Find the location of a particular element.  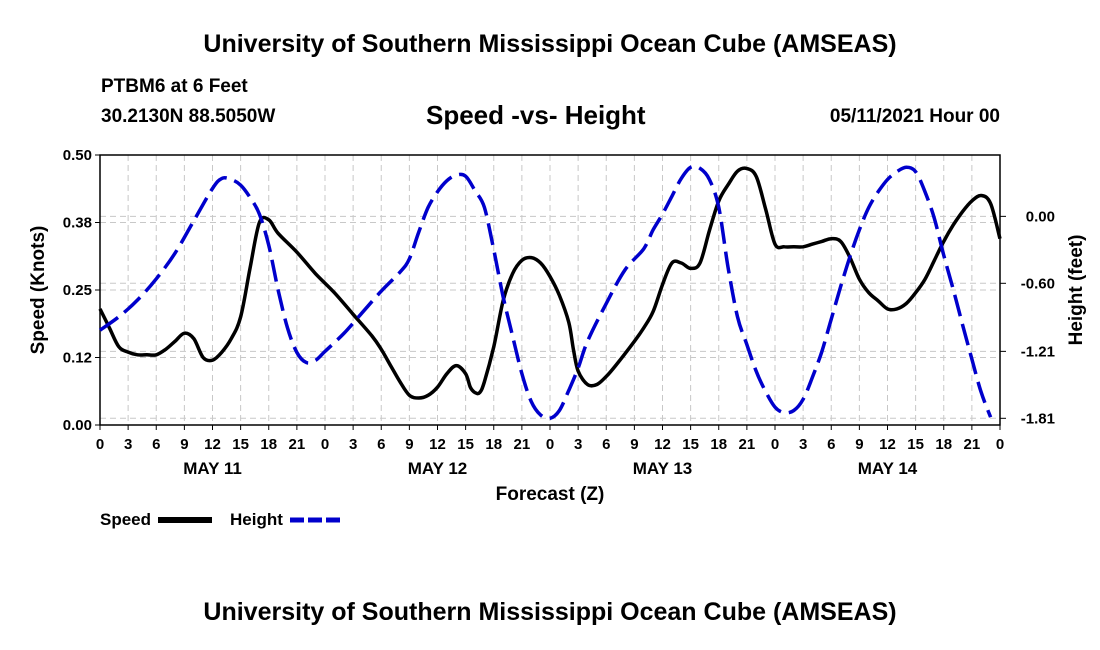

y-tick-label: 0.00 is located at coordinates (77, 425).